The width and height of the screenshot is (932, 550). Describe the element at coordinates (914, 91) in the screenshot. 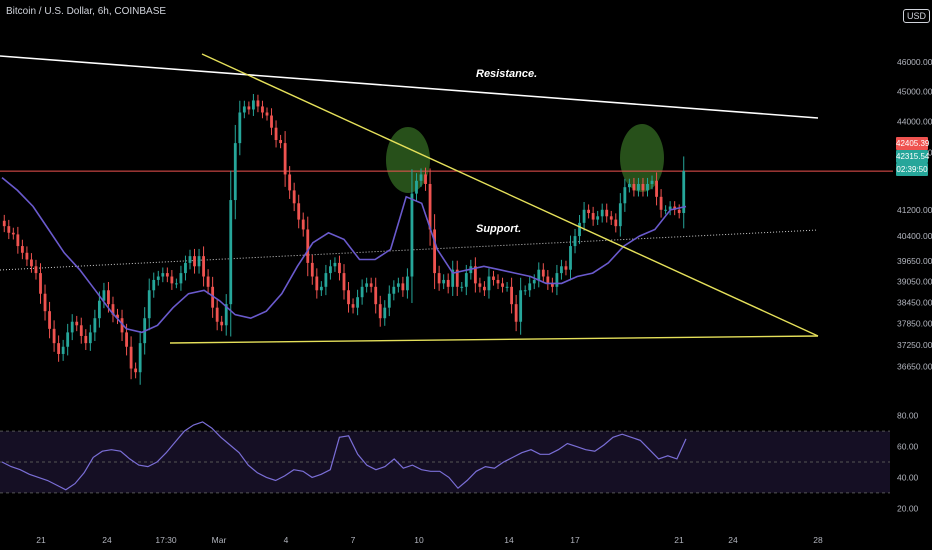

I see `y-tick-label: 45000.00` at that location.